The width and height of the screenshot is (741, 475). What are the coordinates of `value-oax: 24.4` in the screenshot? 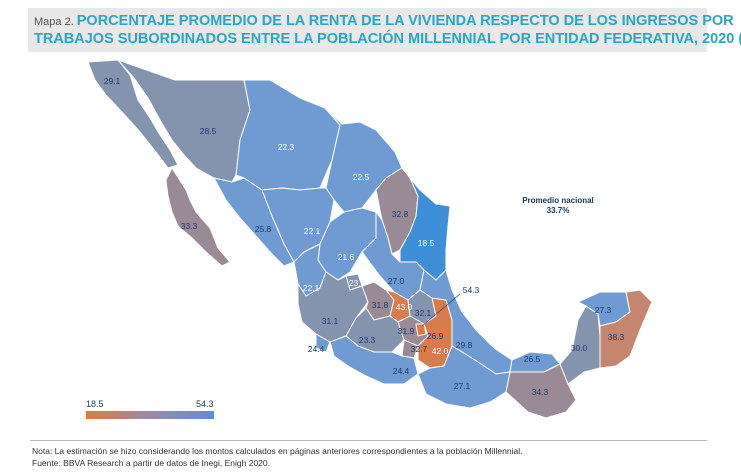 It's located at (401, 371).